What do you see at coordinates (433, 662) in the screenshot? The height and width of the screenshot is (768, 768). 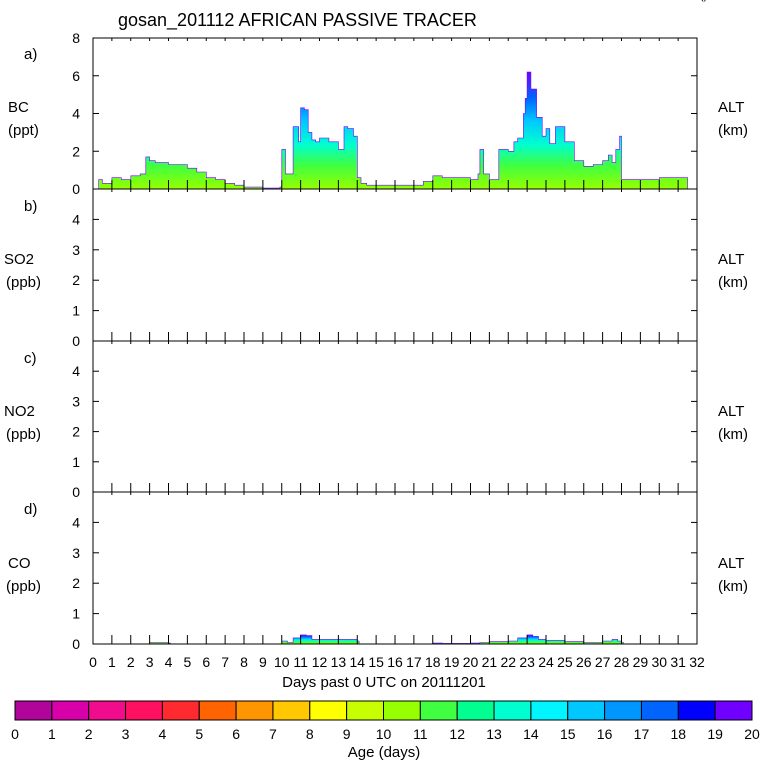 I see `x-tick-label: 18` at bounding box center [433, 662].